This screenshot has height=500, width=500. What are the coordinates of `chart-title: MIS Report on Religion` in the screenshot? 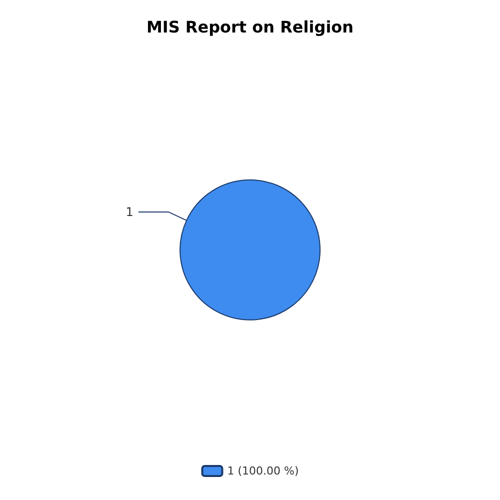 It's located at (250, 27).